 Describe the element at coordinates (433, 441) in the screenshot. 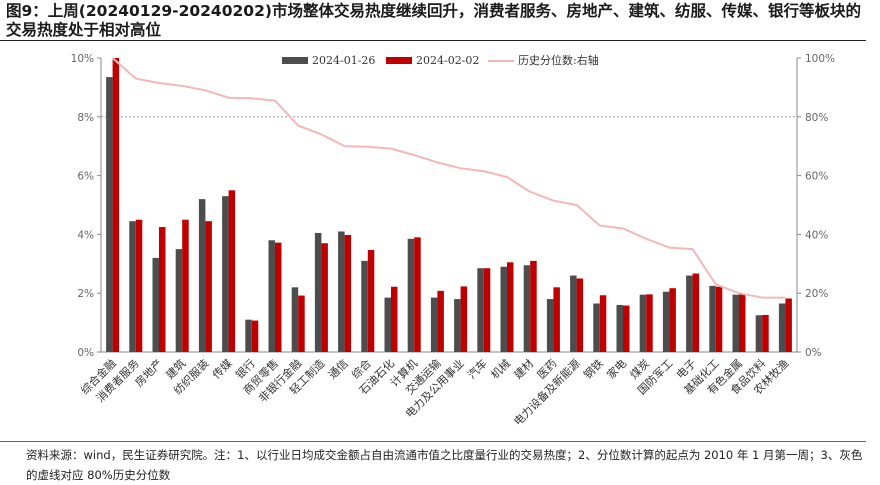

I see `footer-divider` at that location.